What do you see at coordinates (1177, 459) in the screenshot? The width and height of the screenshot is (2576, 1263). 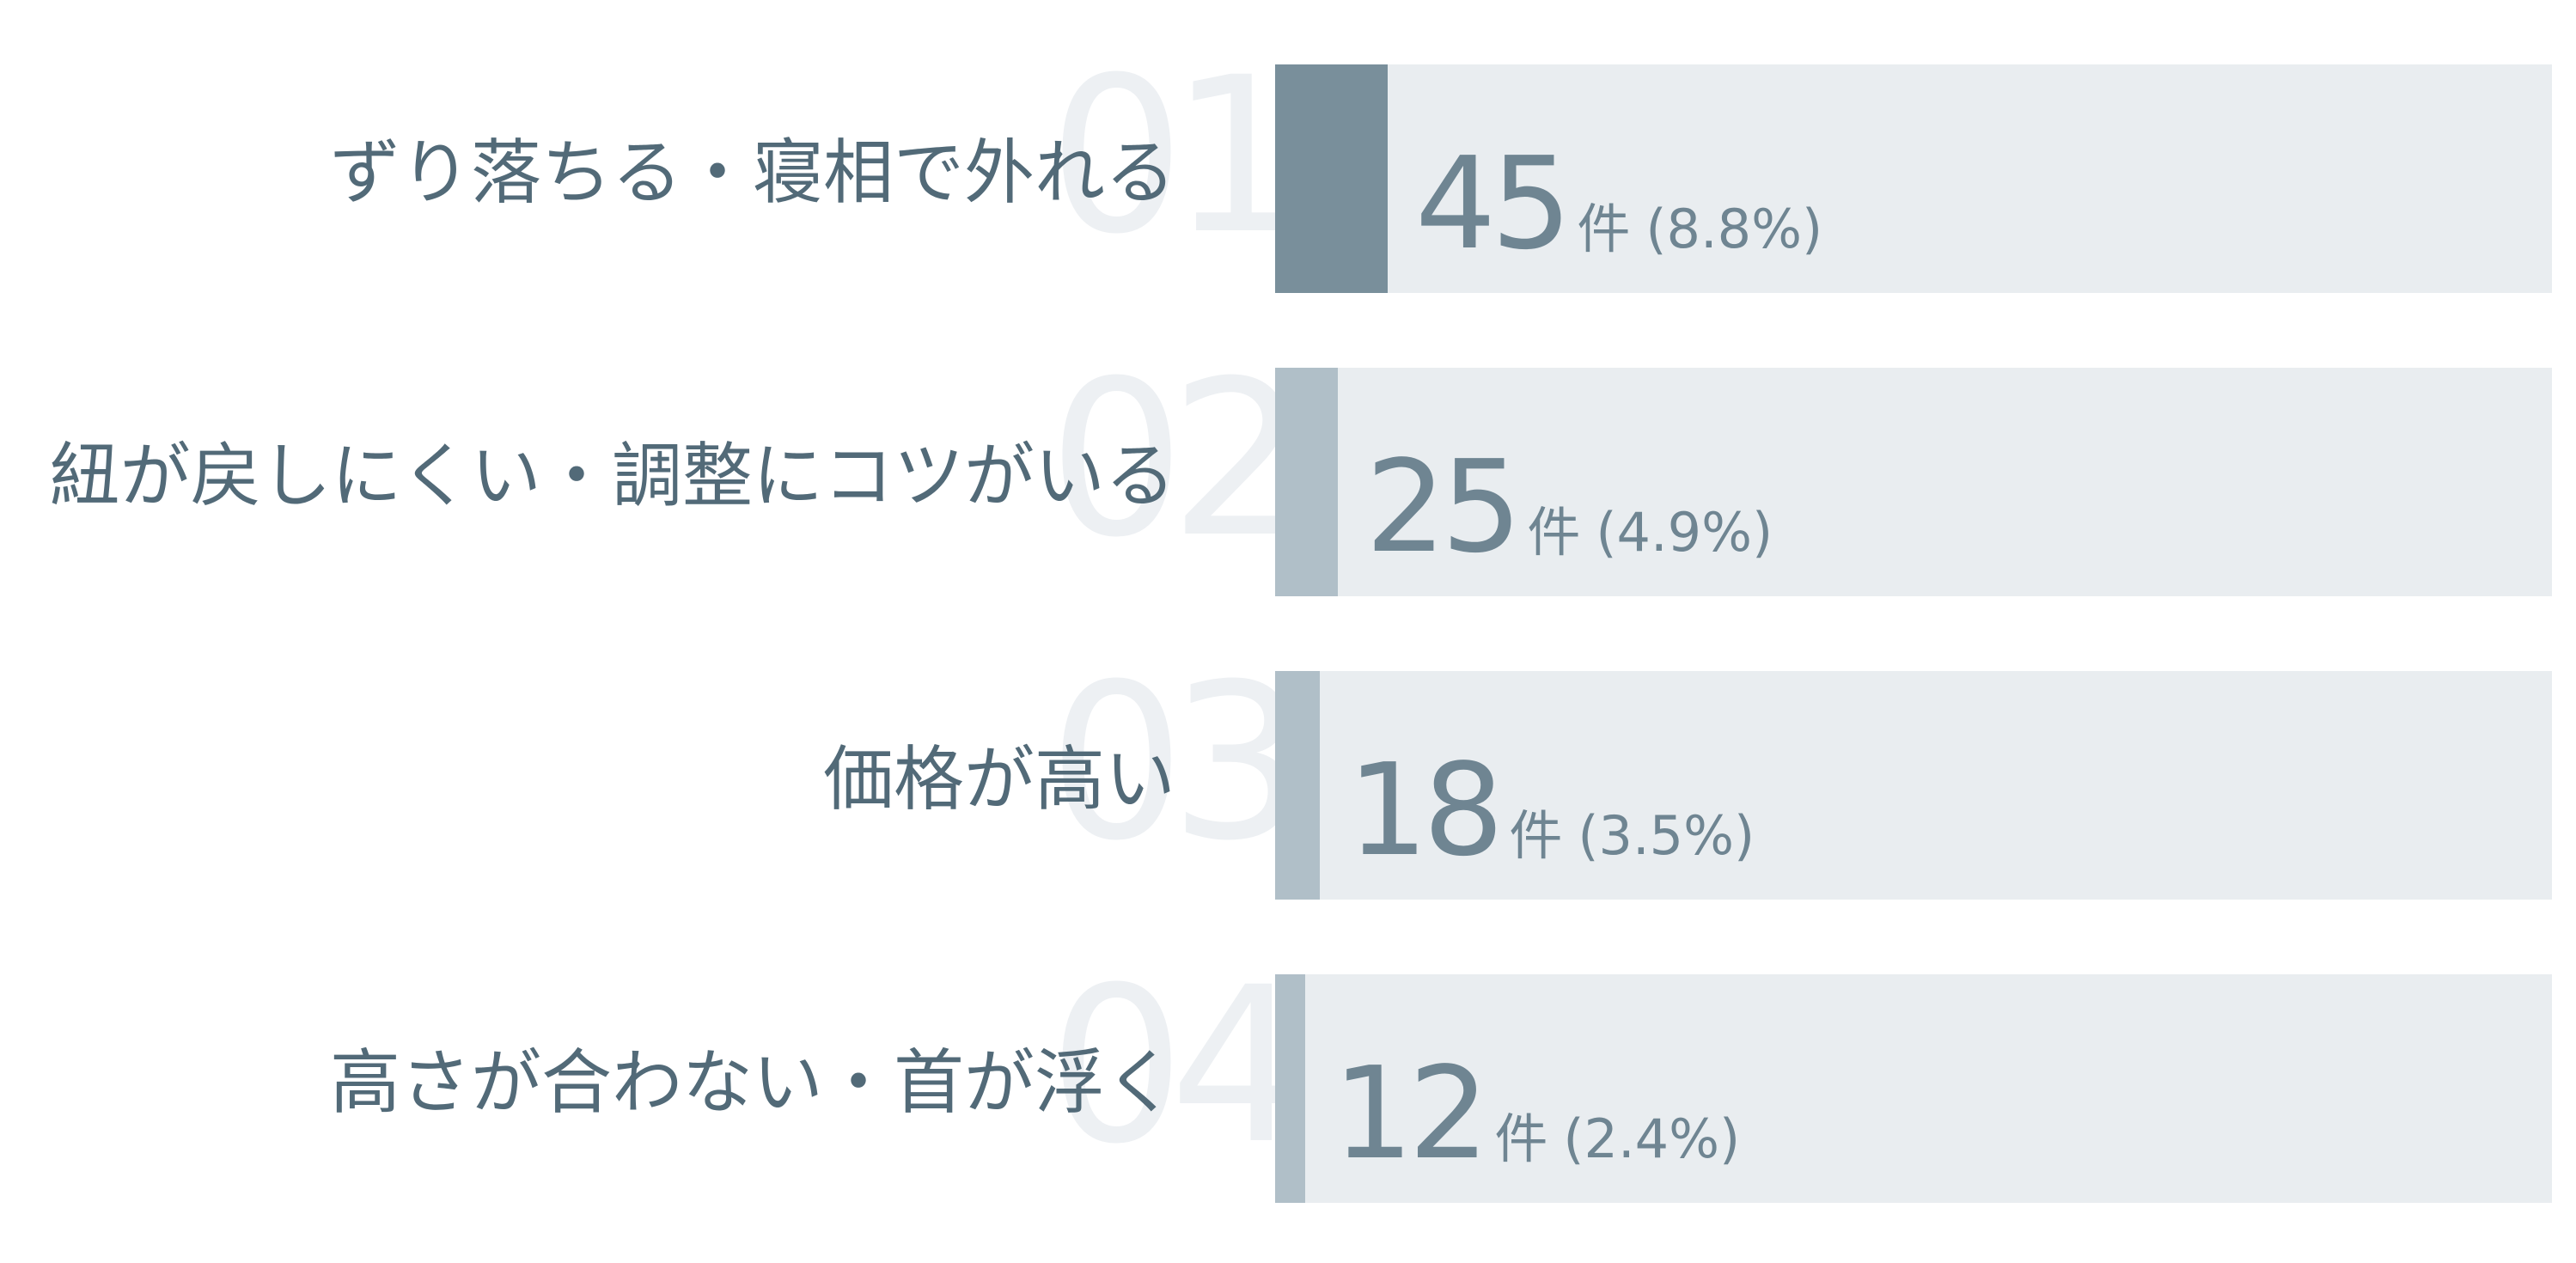 I see `rank-number: 02` at bounding box center [1177, 459].